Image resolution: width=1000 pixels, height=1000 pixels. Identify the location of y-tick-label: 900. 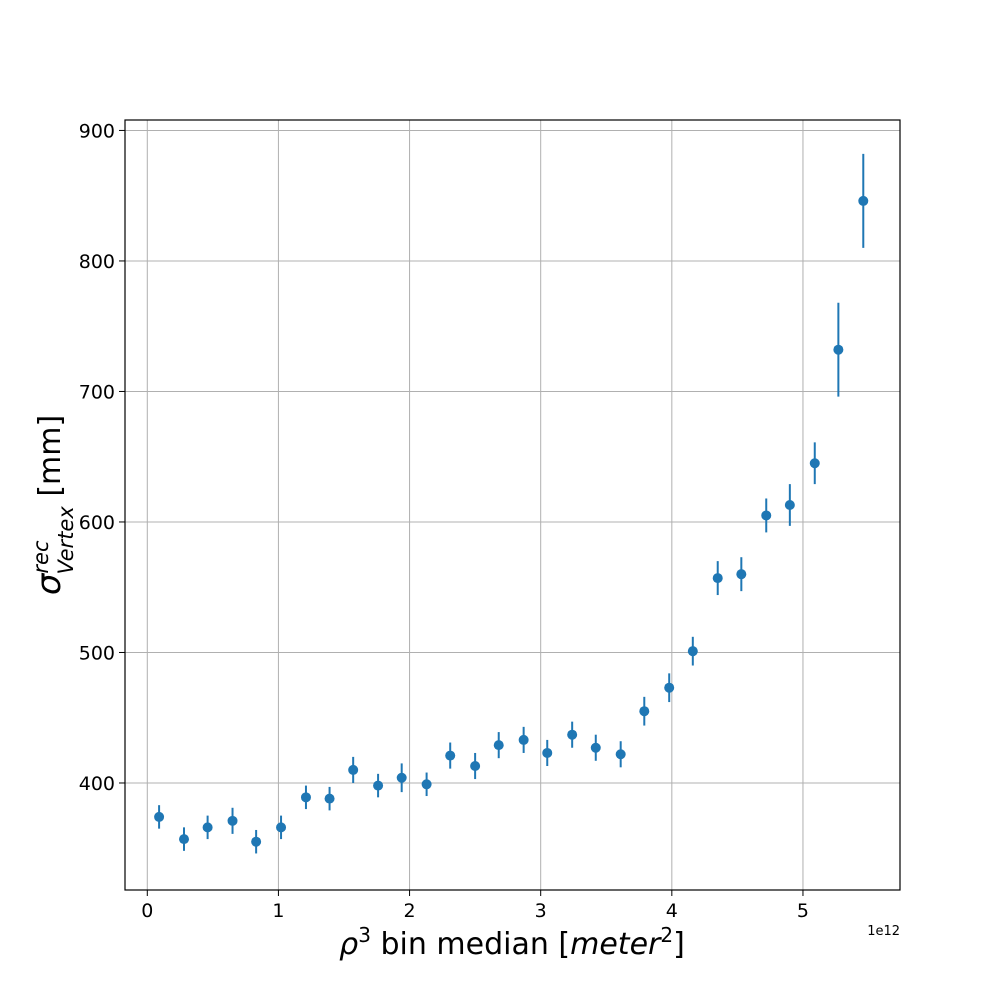
(97, 131).